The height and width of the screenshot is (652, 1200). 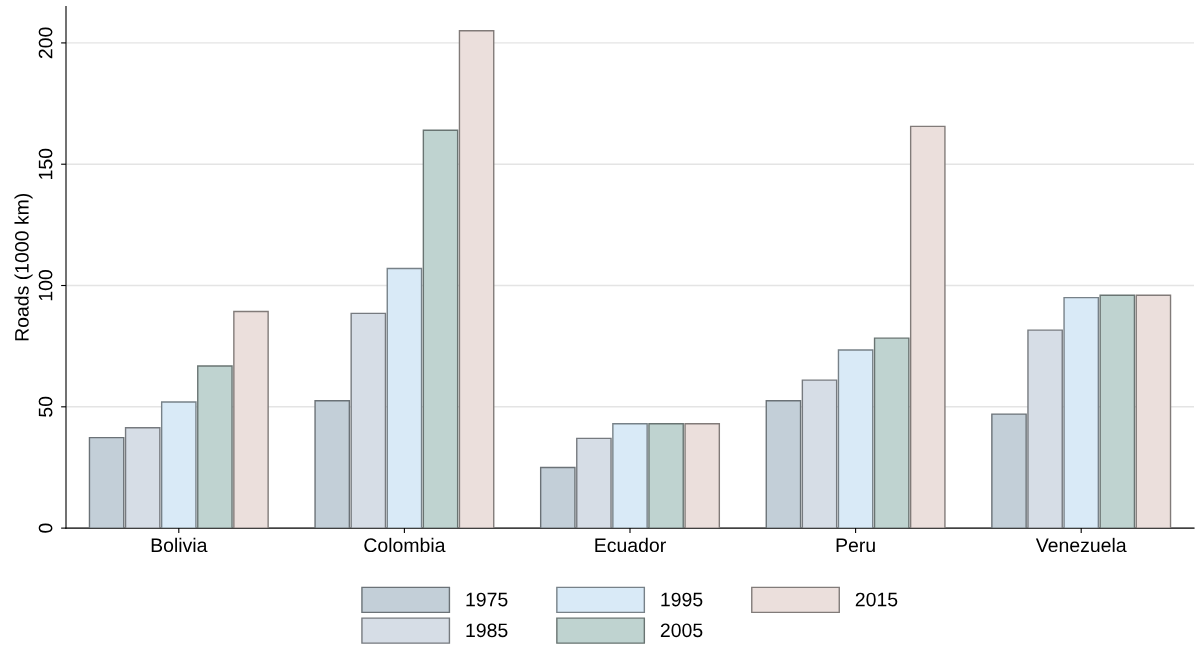 What do you see at coordinates (45, 285) in the screenshot?
I see `y-tick-label: 100` at bounding box center [45, 285].